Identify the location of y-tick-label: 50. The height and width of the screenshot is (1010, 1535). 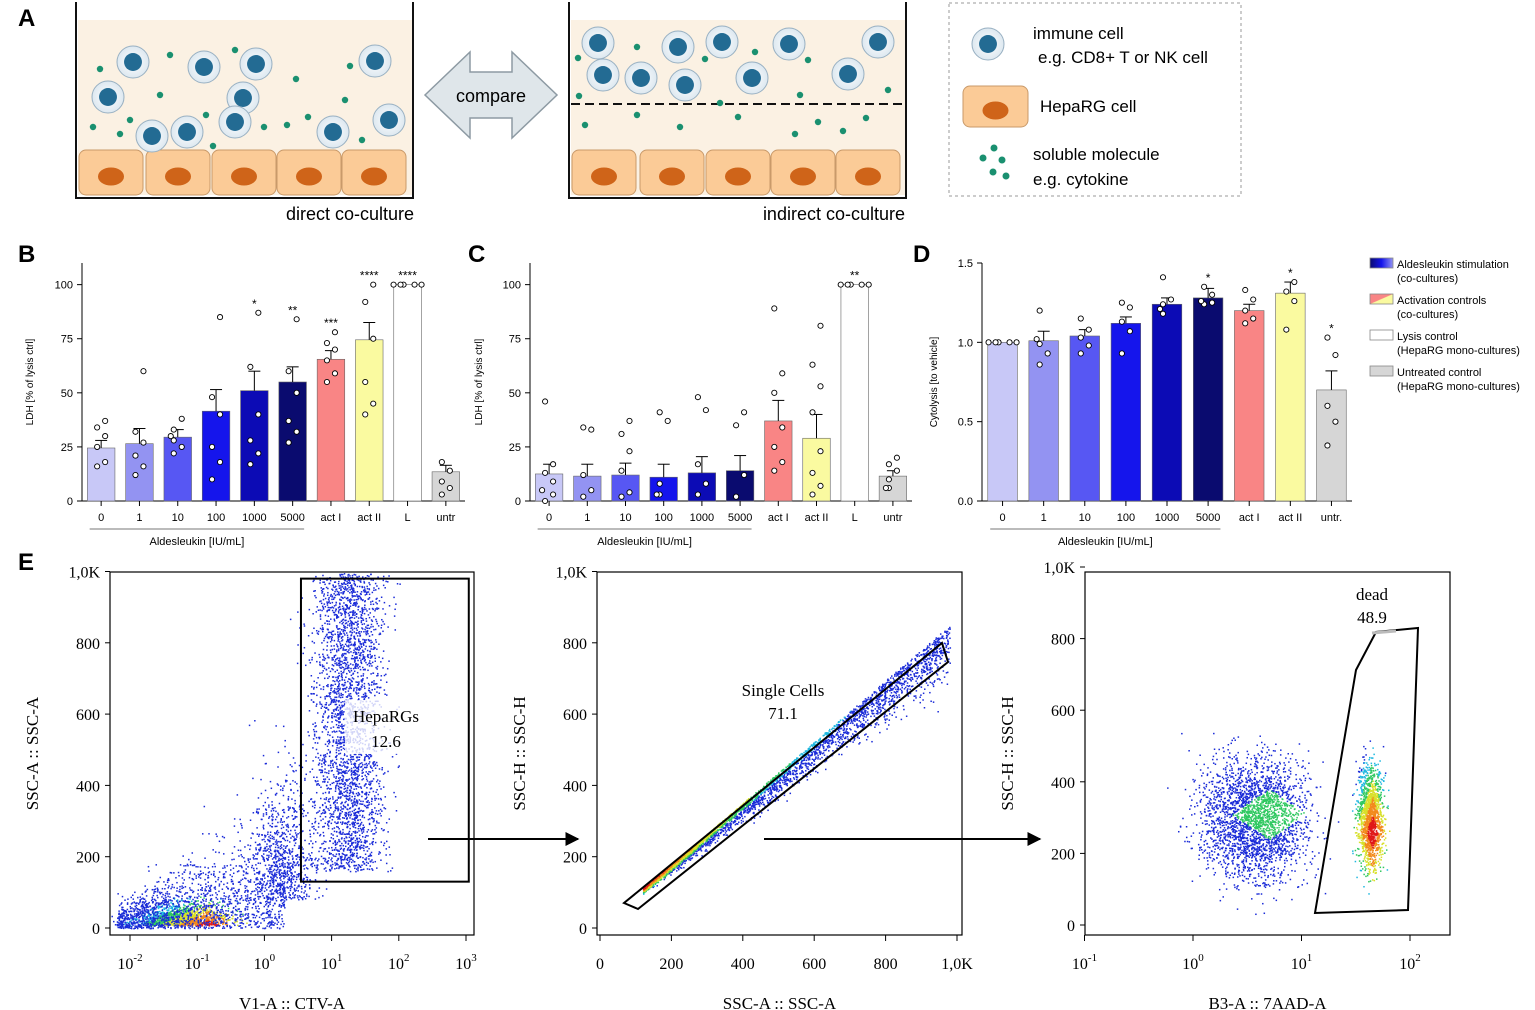
(515, 394).